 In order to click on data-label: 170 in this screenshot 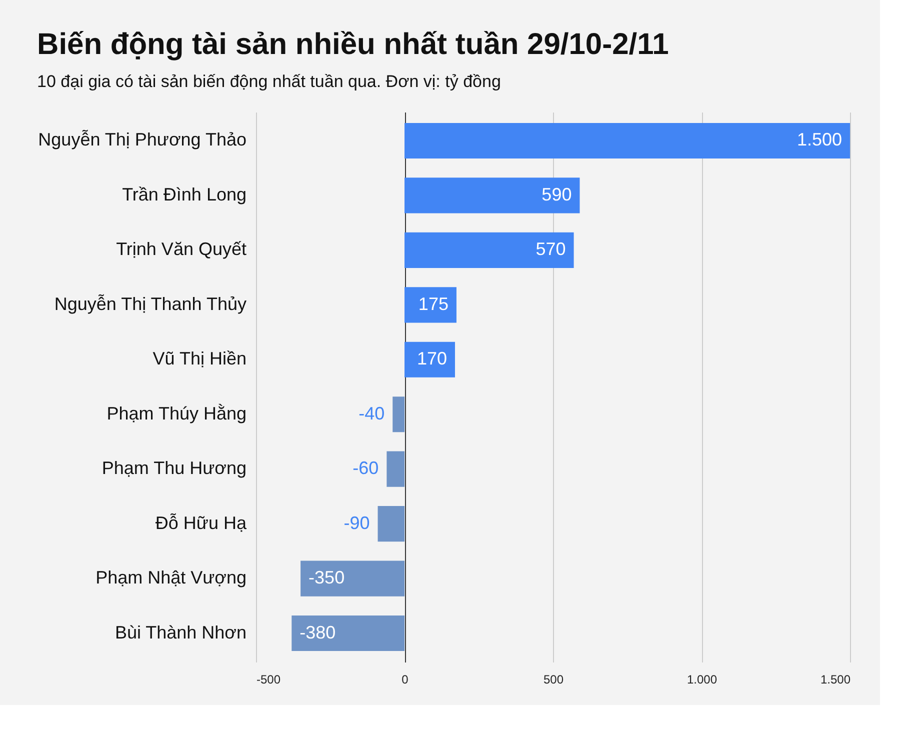, I will do `click(431, 358)`.